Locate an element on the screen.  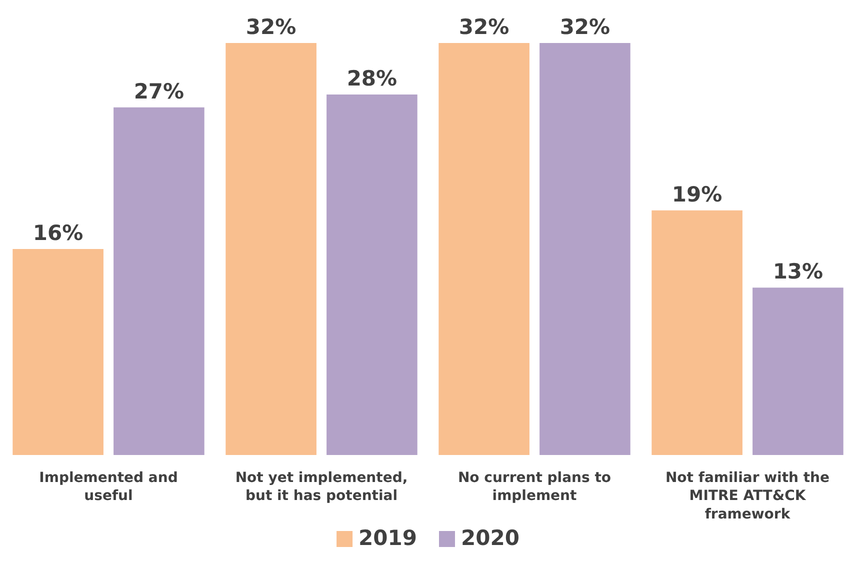
data-label: 27% is located at coordinates (159, 91).